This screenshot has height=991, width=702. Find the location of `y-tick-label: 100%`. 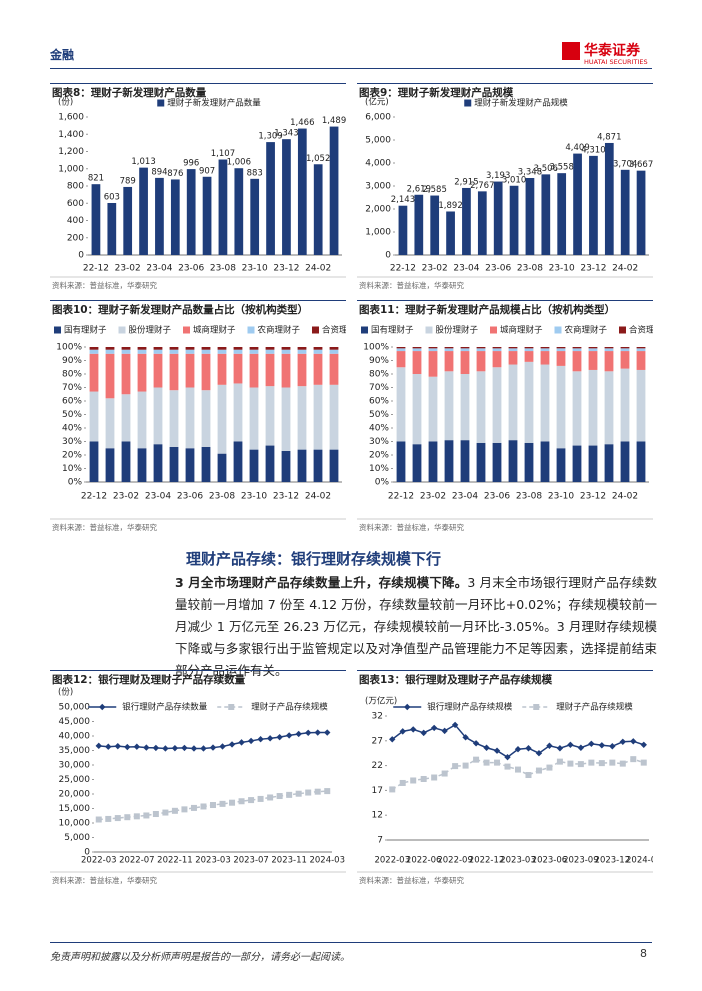

y-tick-label: 100% is located at coordinates (376, 348).